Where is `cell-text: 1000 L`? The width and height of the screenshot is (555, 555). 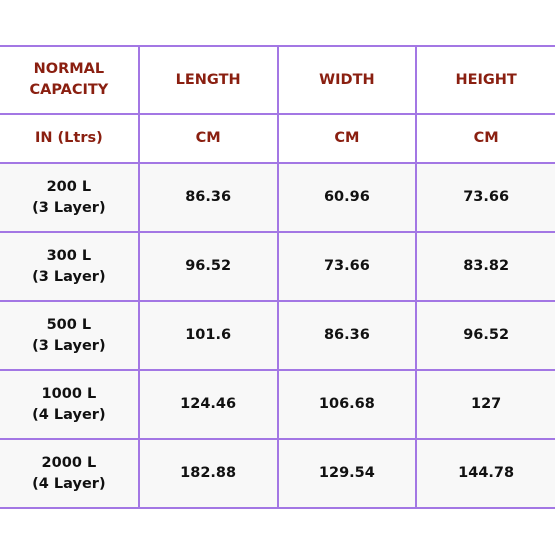
cell-text: 1000 L is located at coordinates (69, 393).